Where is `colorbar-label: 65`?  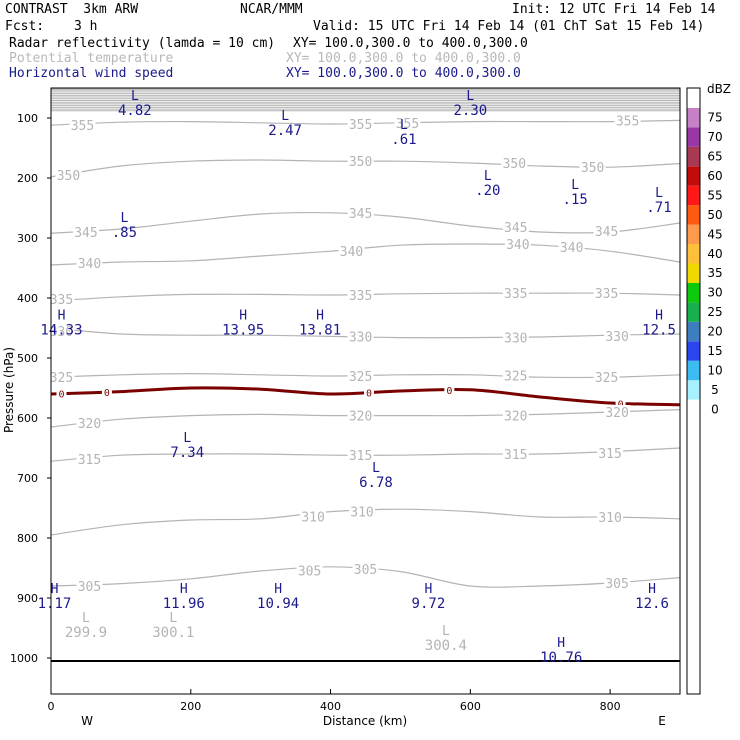
colorbar-label: 65 is located at coordinates (714, 157).